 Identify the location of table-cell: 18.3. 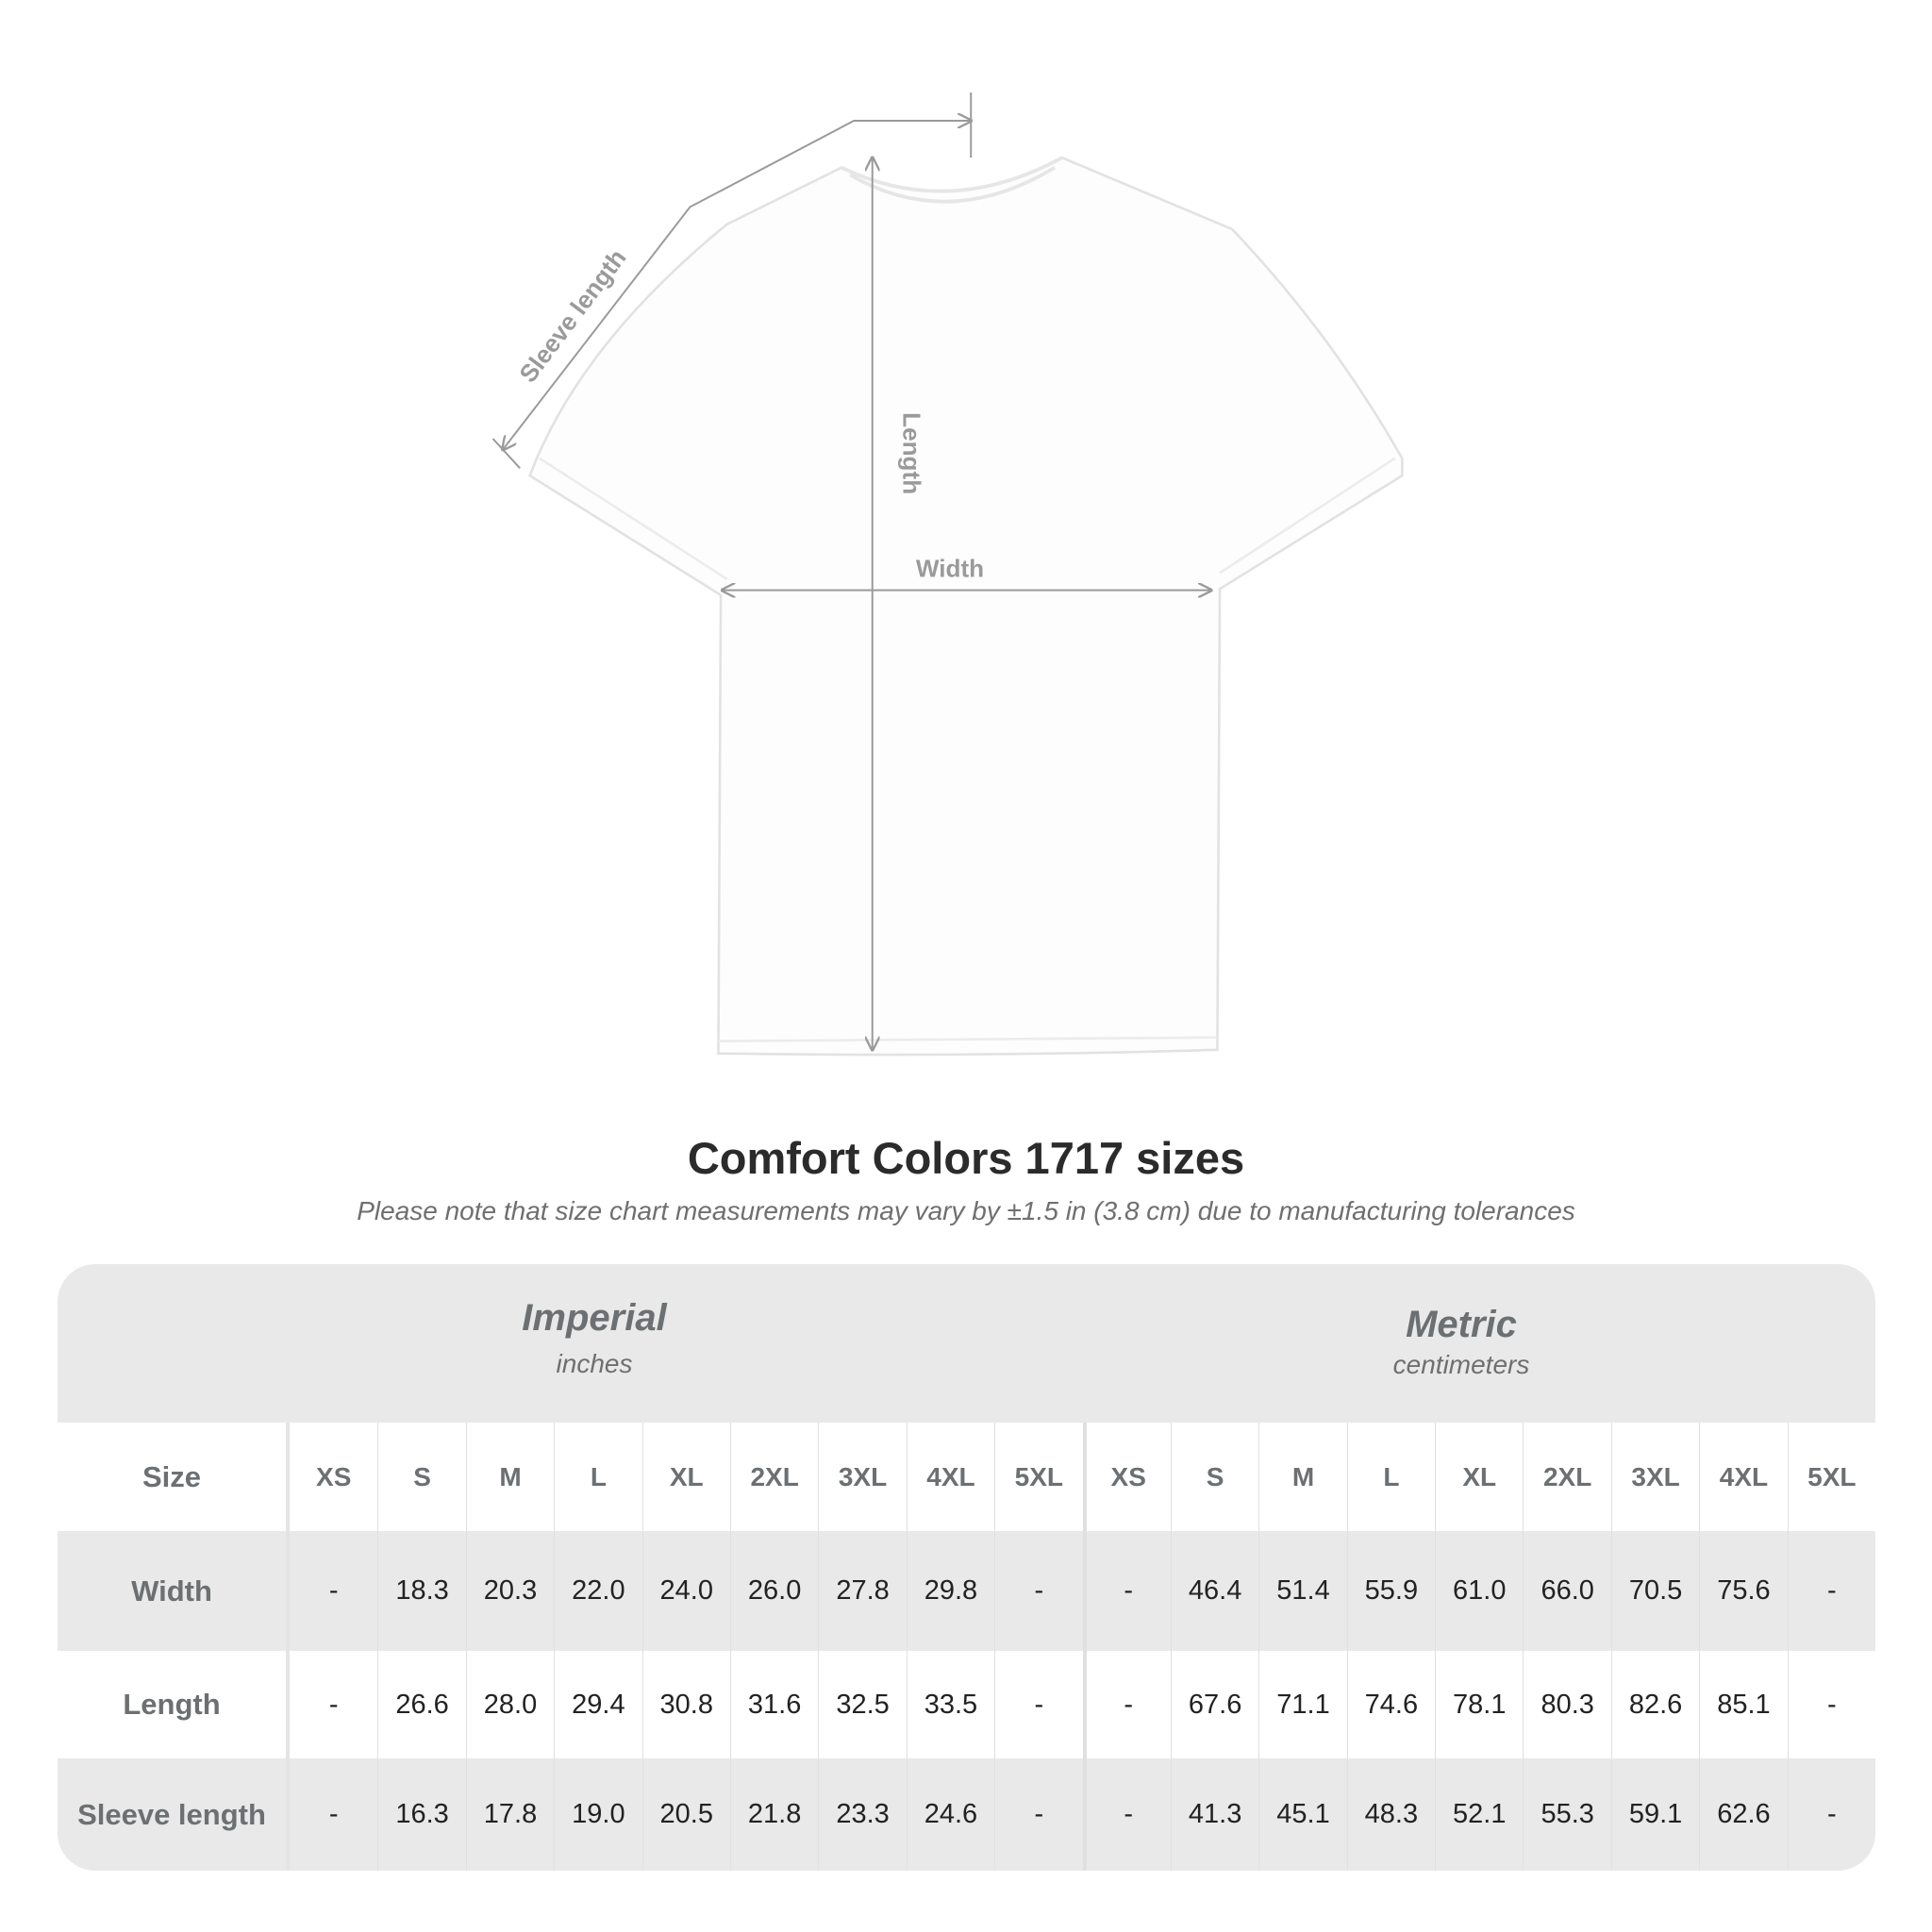
(421, 1591).